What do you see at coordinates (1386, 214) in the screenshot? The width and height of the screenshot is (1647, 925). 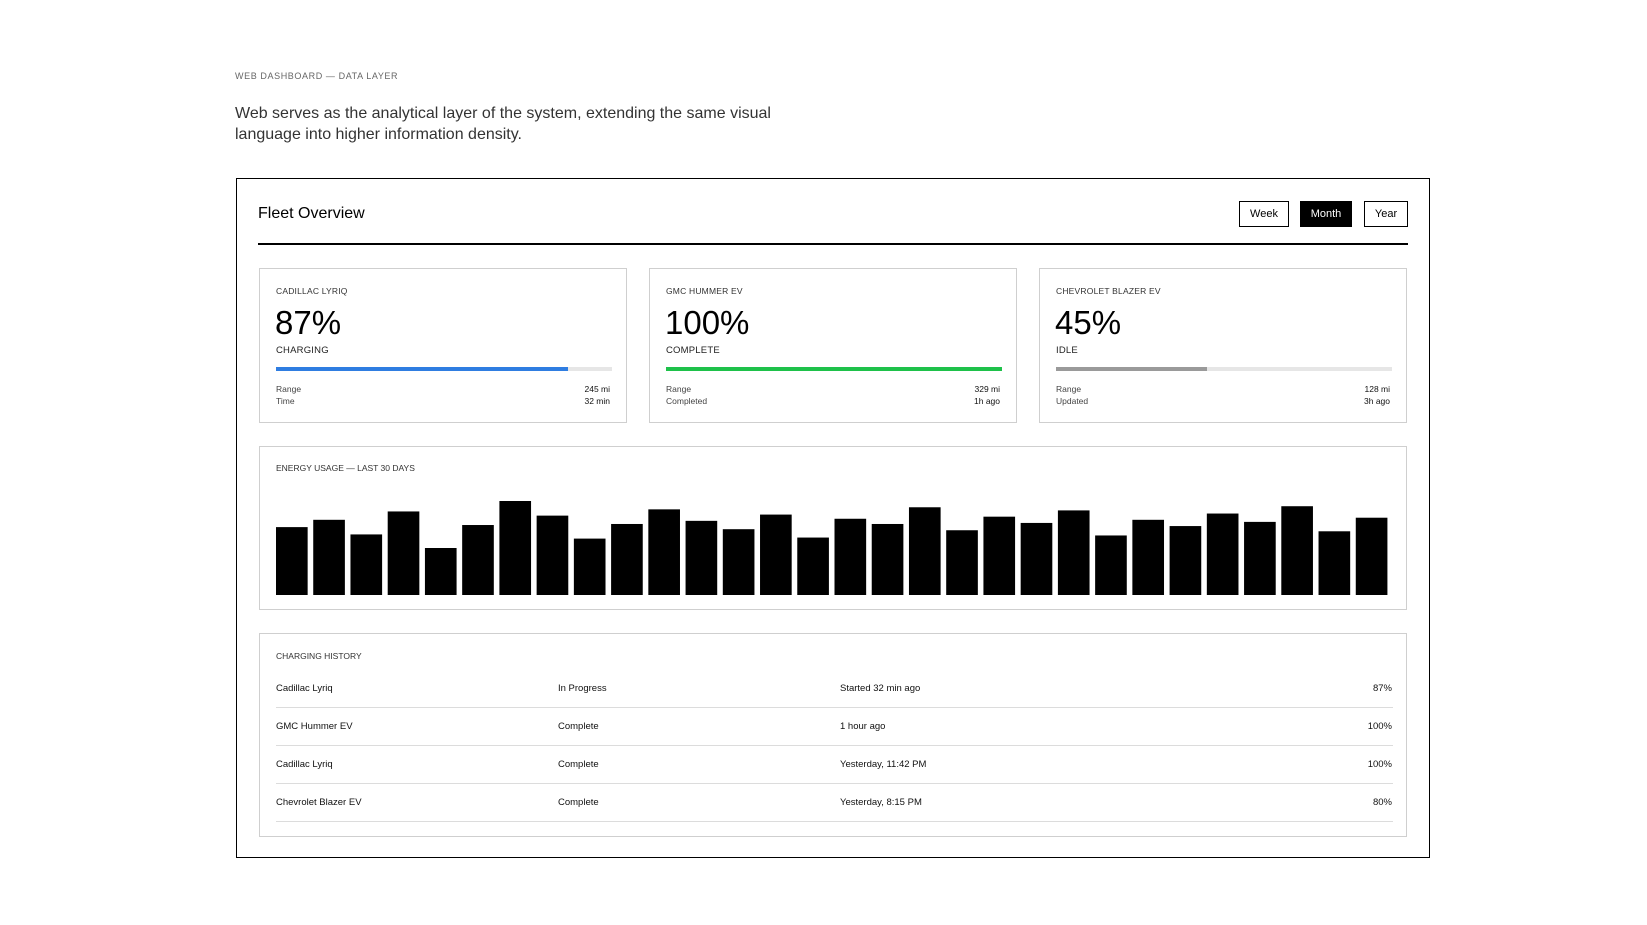 I see `period-button: Year` at bounding box center [1386, 214].